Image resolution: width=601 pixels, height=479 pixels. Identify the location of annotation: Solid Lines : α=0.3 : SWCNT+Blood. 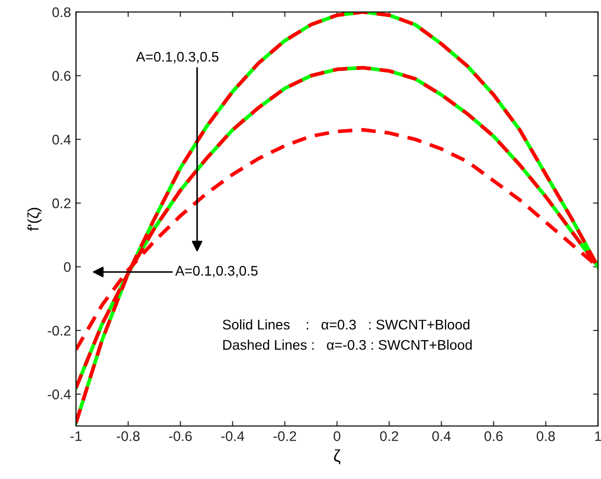
(346, 324).